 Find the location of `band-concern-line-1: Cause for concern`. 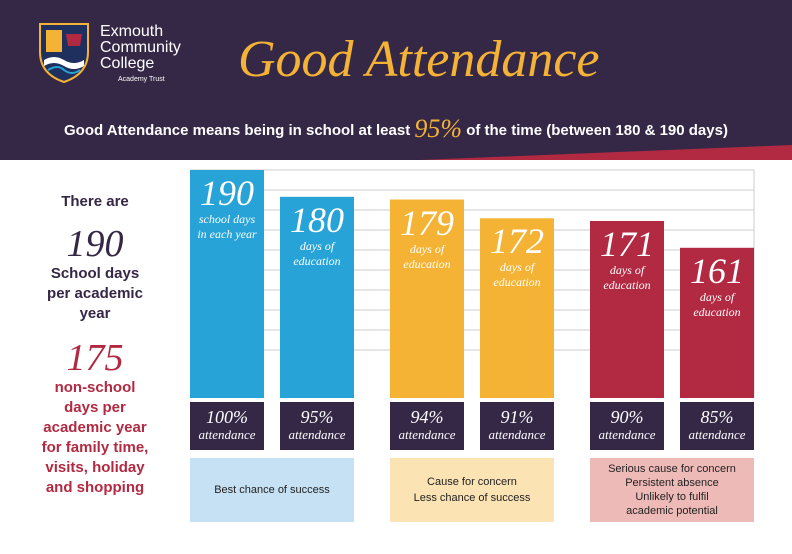

band-concern-line-1: Cause for concern is located at coordinates (472, 482).